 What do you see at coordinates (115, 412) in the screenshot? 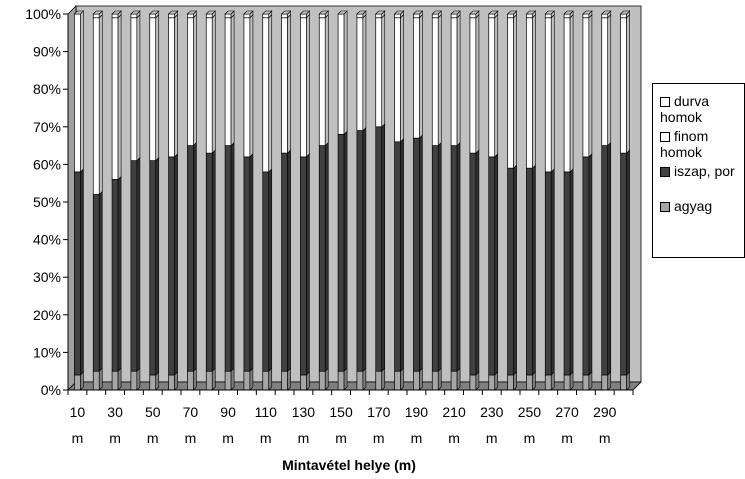
I see `x-tick-label: 30` at bounding box center [115, 412].